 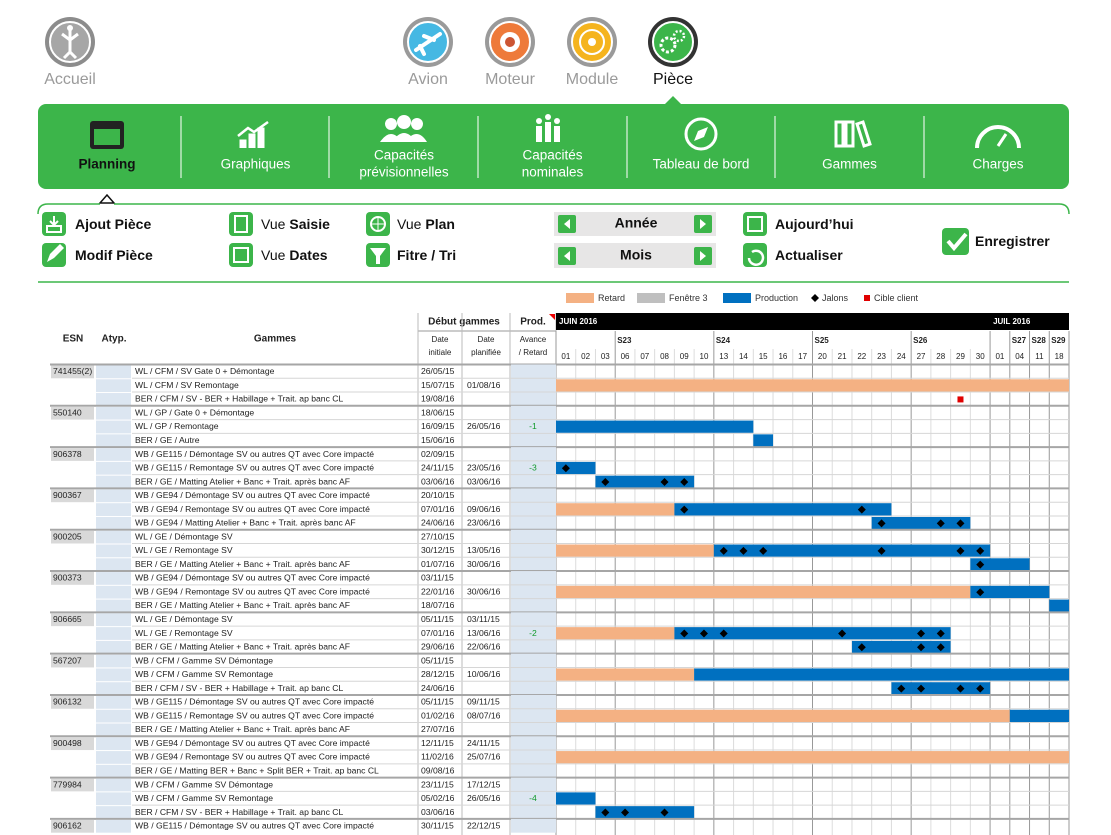 I want to click on gamme: WL / GE / Démontage SV, so click(x=184, y=619).